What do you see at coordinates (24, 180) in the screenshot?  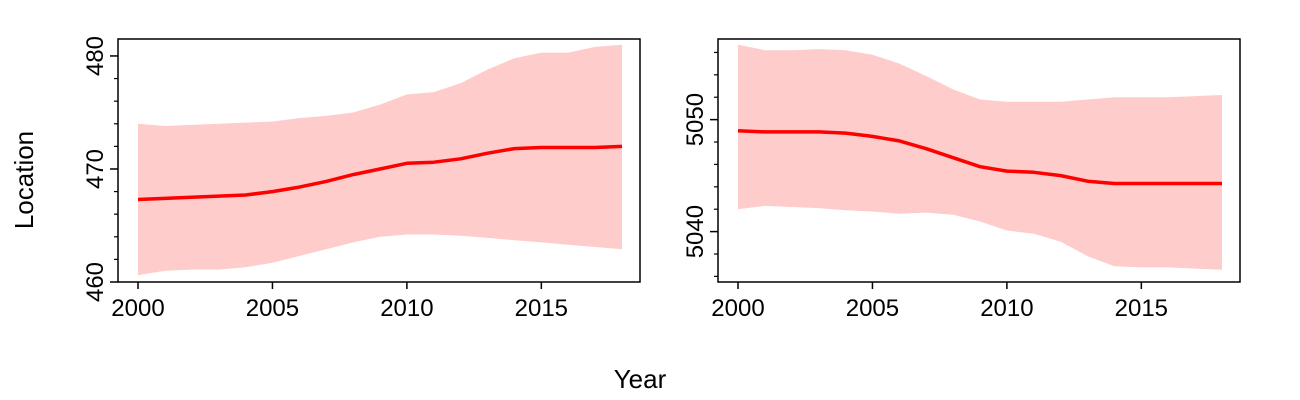 I see `y-axis-title: Location` at bounding box center [24, 180].